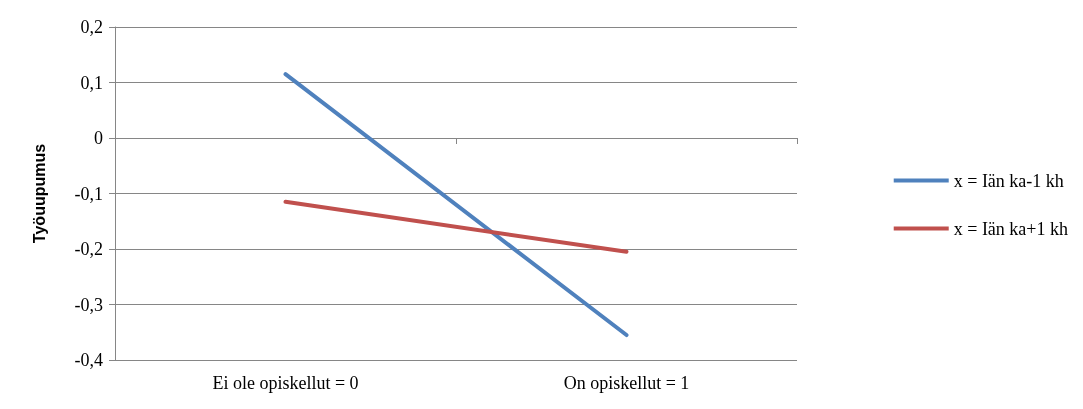 This screenshot has width=1083, height=409. Describe the element at coordinates (98, 138) in the screenshot. I see `y-tick-label: 0` at that location.